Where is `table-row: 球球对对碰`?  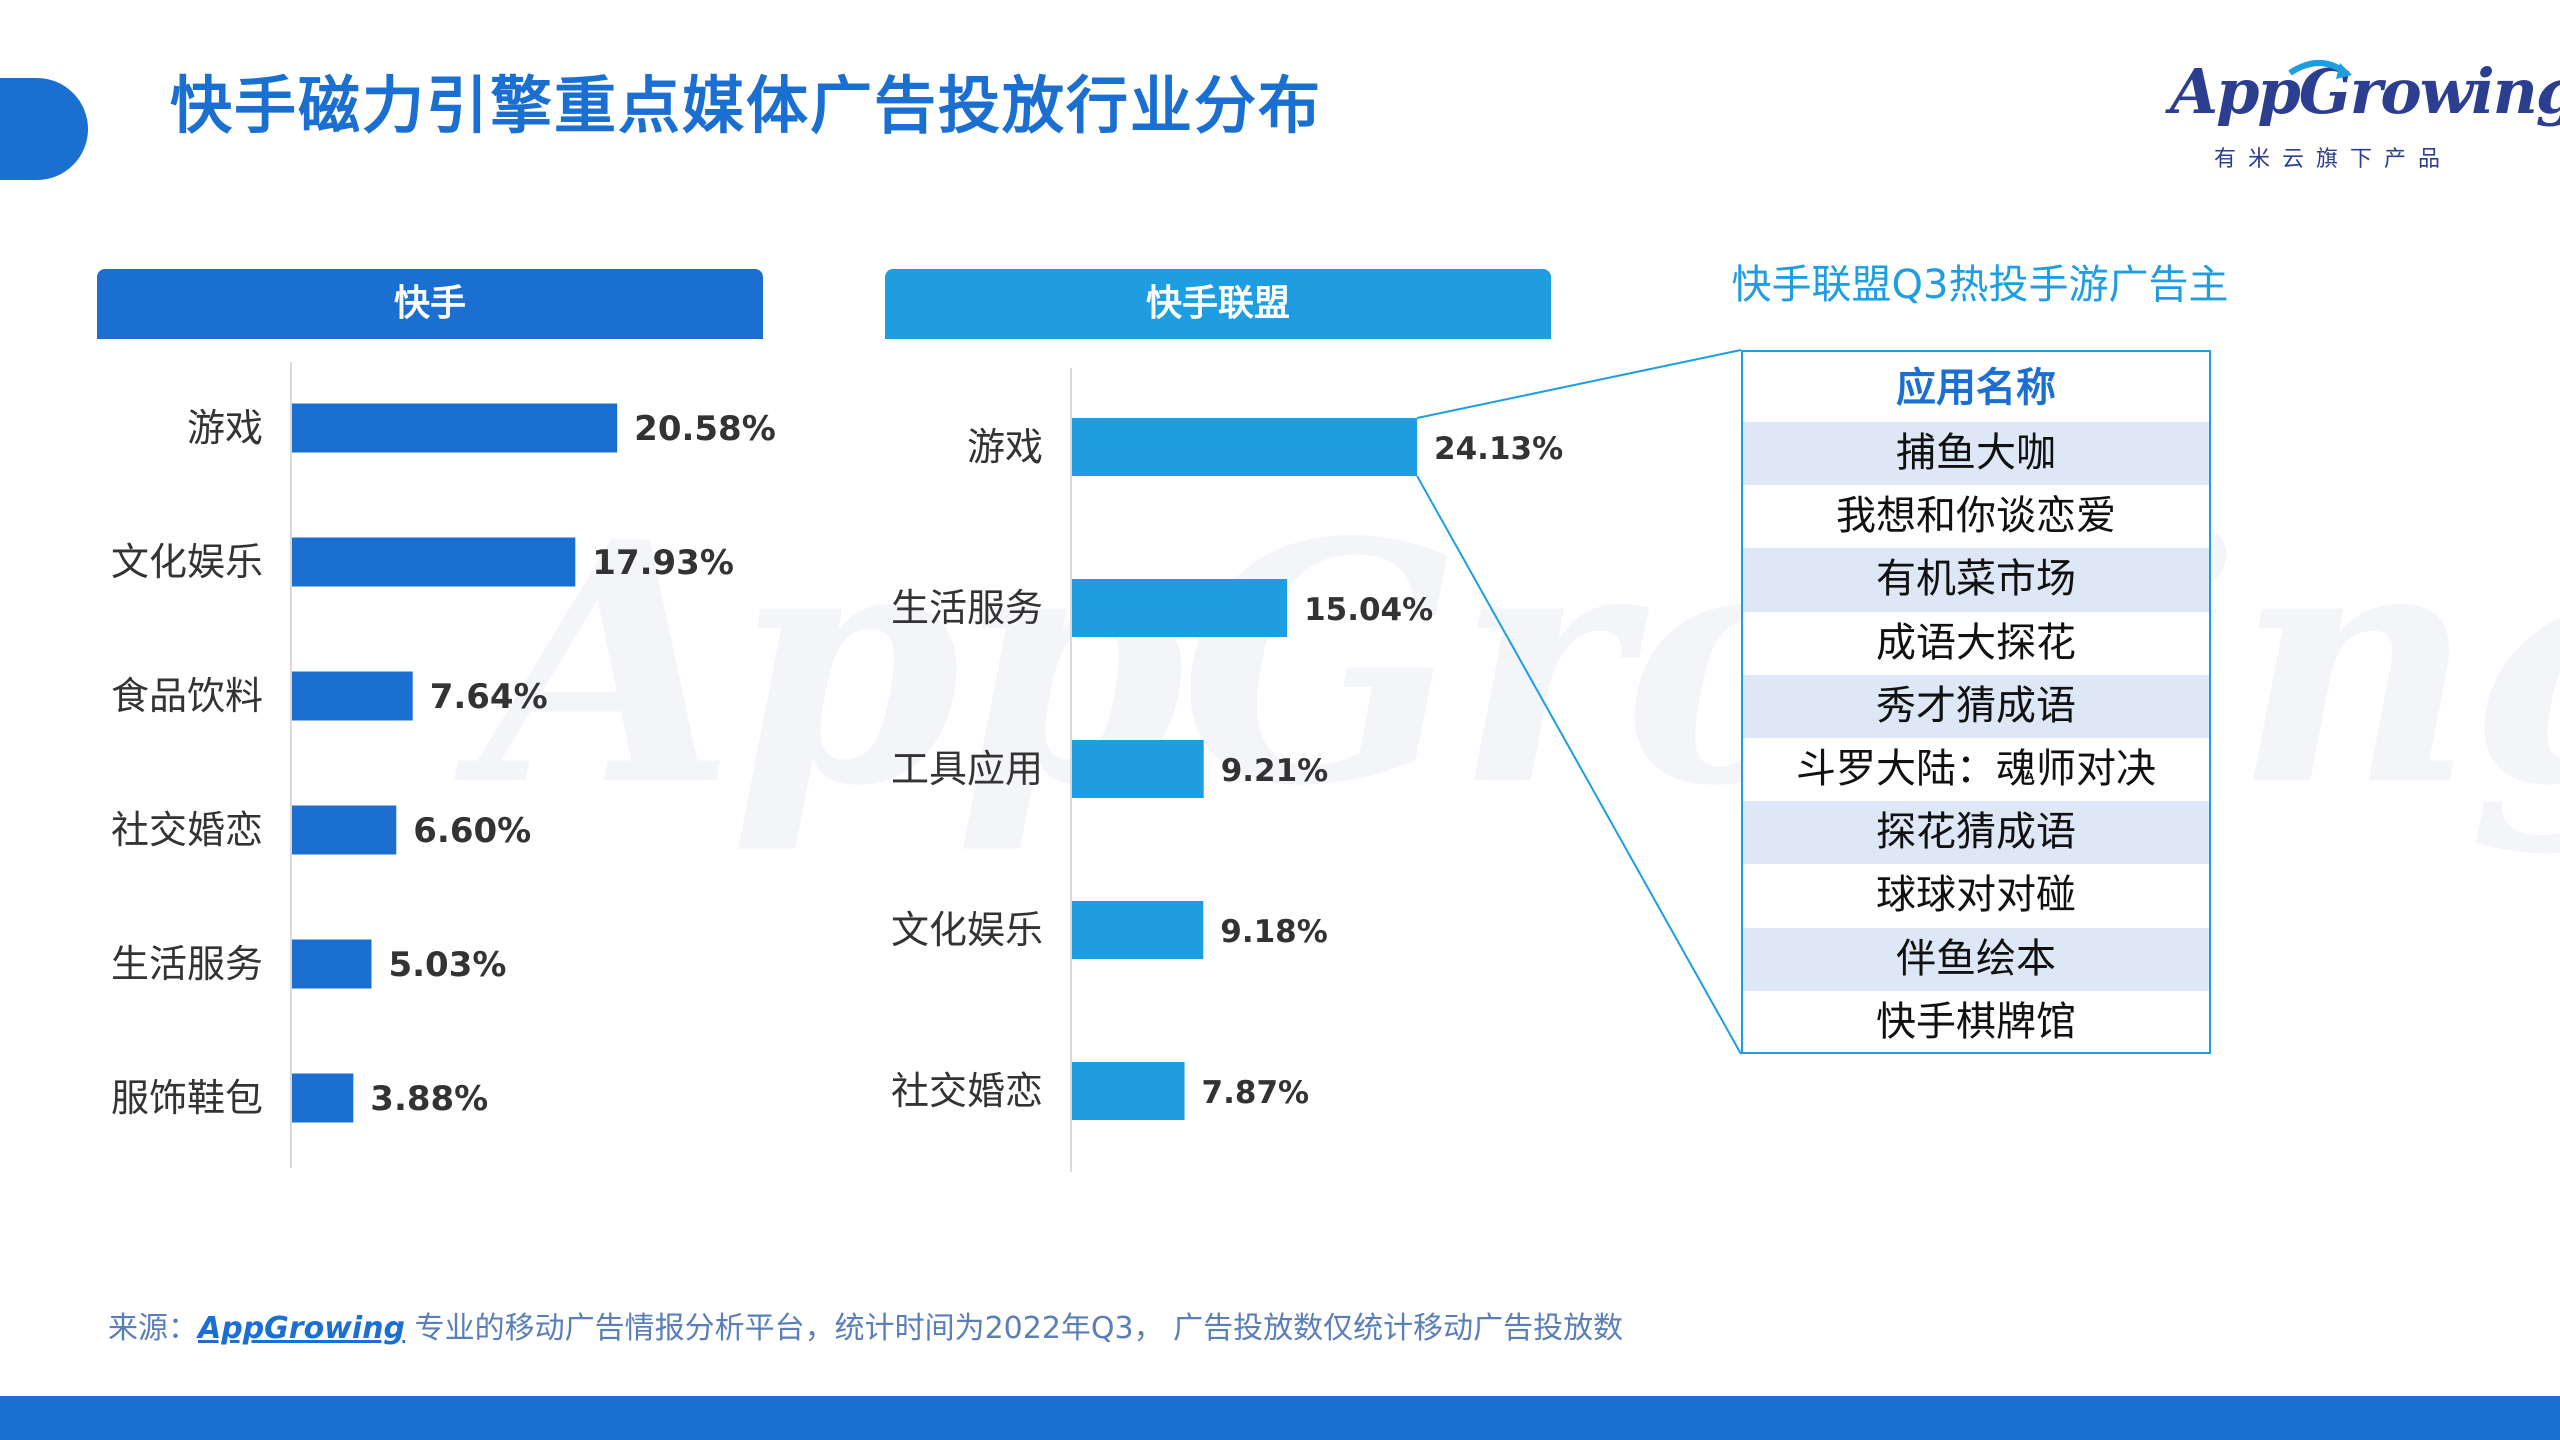
table-row: 球球对对碰 is located at coordinates (1976, 895).